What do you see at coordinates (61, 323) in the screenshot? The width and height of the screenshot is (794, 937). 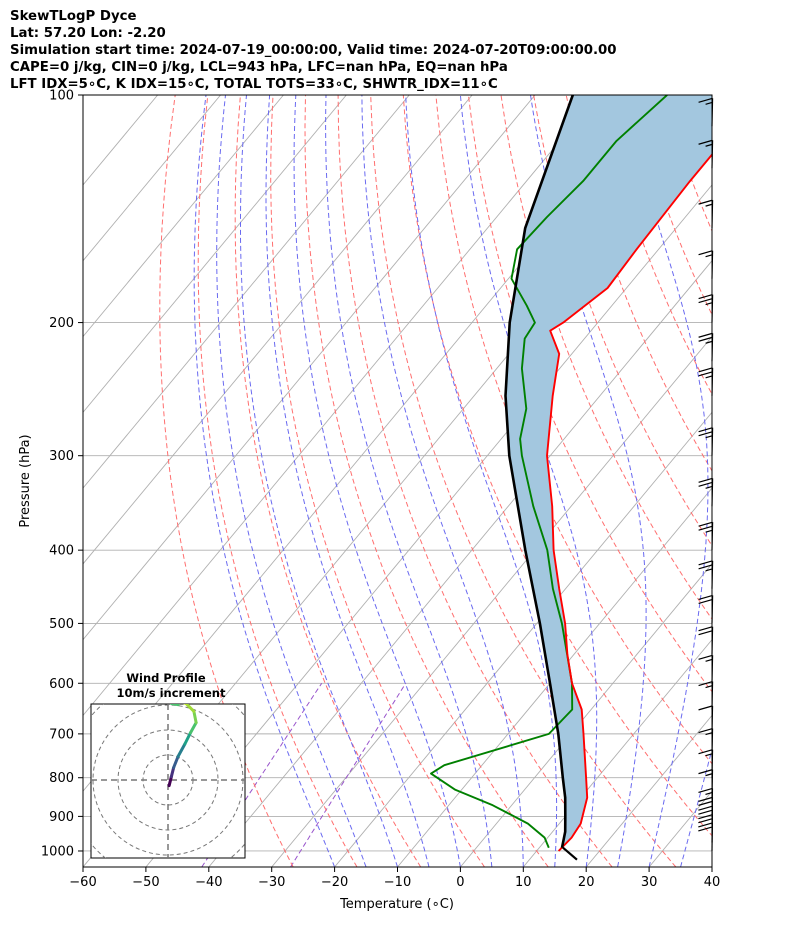 I see `y-tick-label: 200` at bounding box center [61, 323].